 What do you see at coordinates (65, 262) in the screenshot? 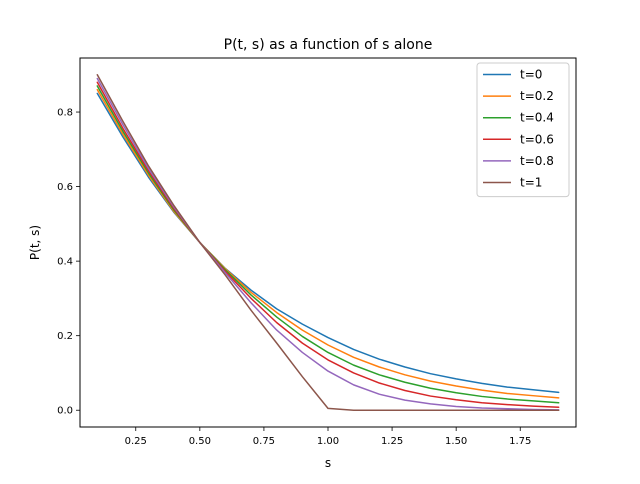
I see `y-tick-label: 0.4` at bounding box center [65, 262].